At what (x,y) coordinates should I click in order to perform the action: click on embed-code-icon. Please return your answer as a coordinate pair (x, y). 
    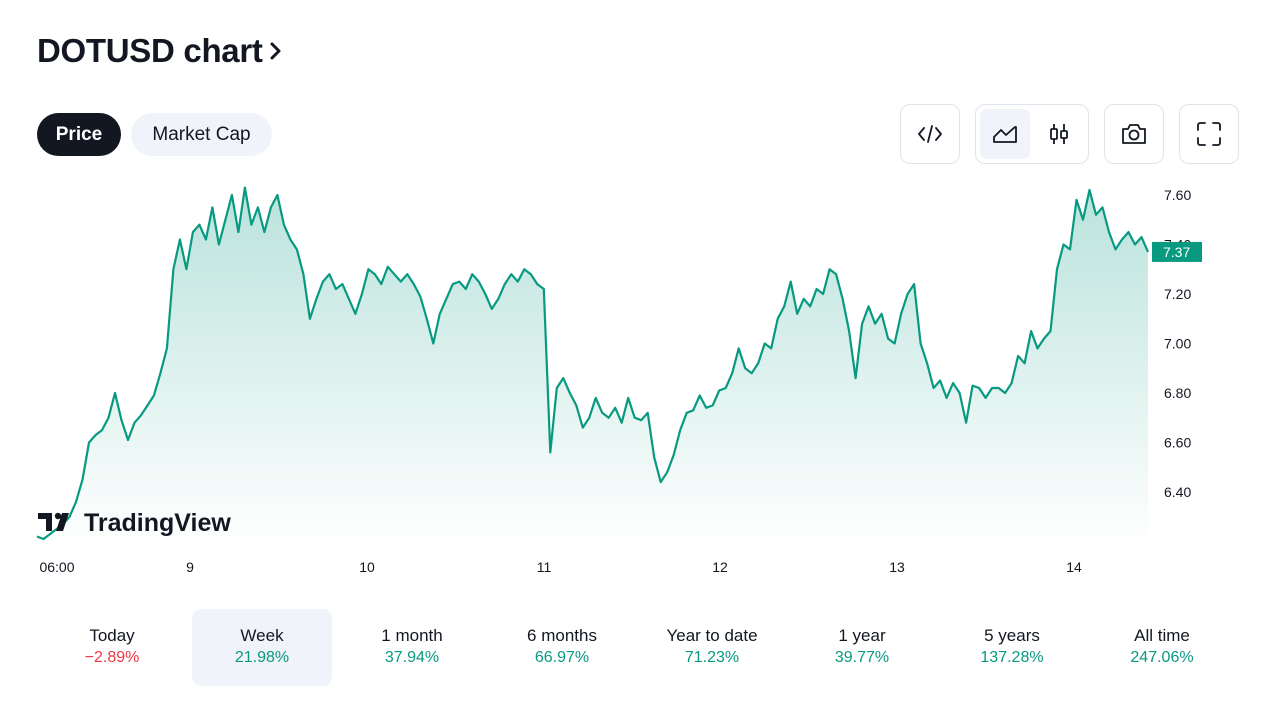
    Looking at the image, I should click on (930, 134).